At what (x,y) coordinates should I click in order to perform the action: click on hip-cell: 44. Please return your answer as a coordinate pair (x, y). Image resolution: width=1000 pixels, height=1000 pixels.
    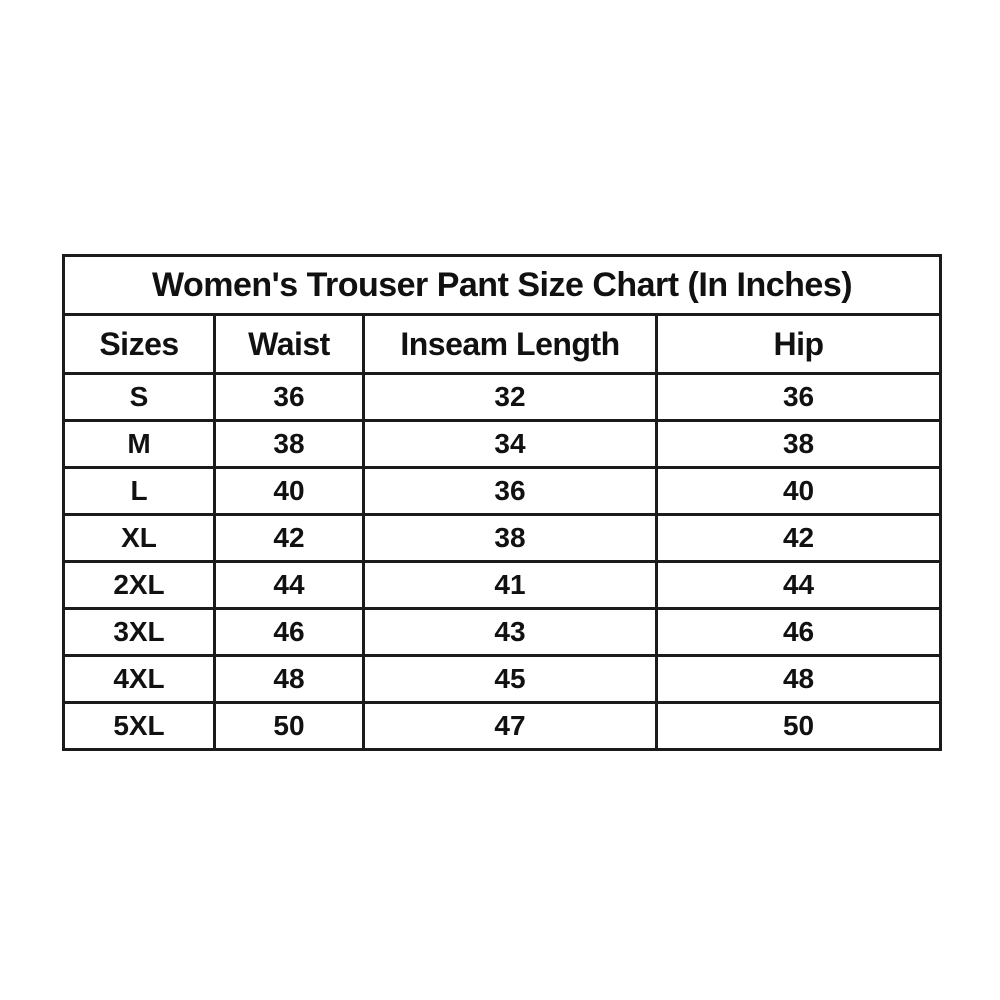
    Looking at the image, I should click on (798, 585).